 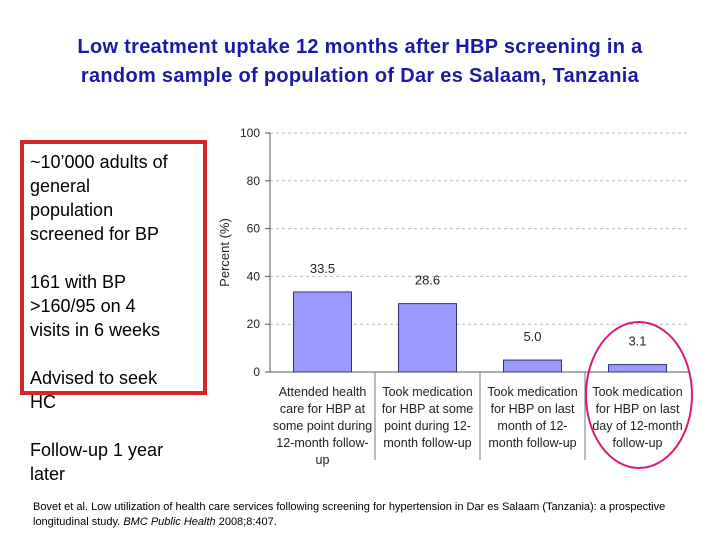 What do you see at coordinates (322, 268) in the screenshot?
I see `data-label: 33.5` at bounding box center [322, 268].